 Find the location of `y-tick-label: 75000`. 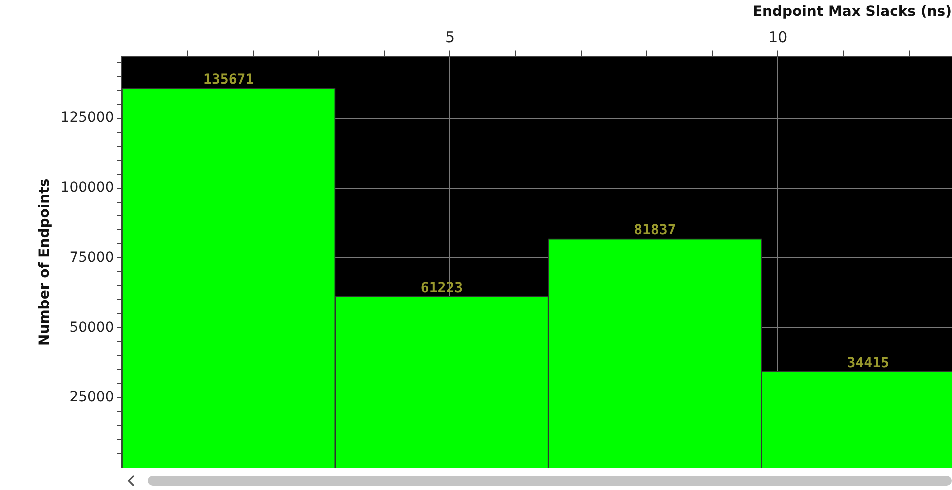

y-tick-label: 75000 is located at coordinates (92, 258).